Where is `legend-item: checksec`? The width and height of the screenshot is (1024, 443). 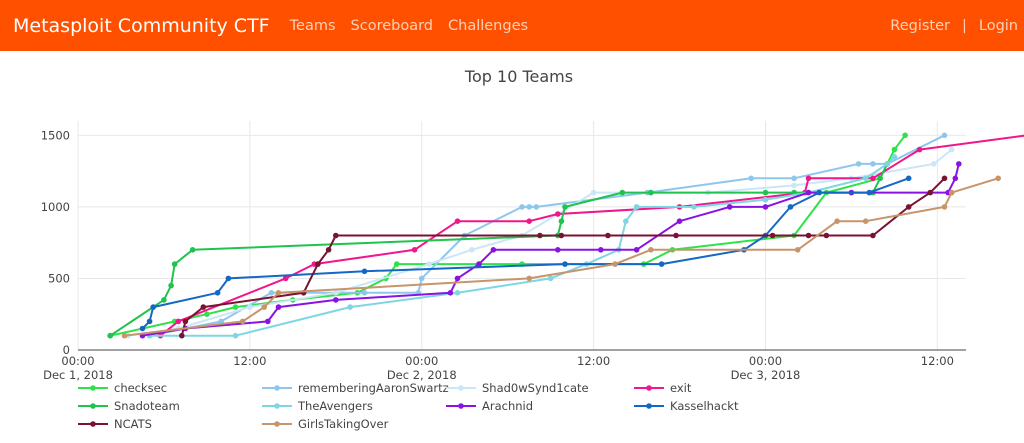 legend-item: checksec is located at coordinates (122, 388).